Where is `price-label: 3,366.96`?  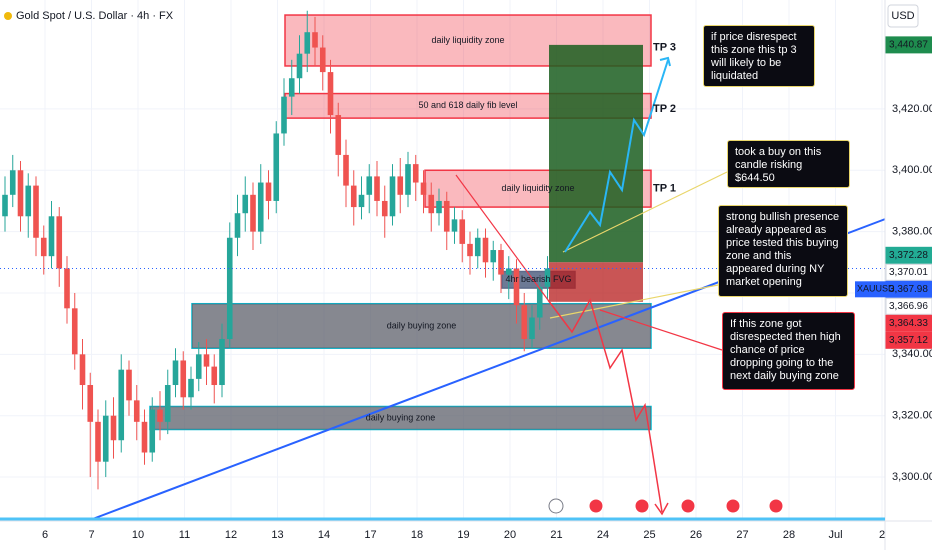
price-label: 3,366.96 is located at coordinates (908, 306).